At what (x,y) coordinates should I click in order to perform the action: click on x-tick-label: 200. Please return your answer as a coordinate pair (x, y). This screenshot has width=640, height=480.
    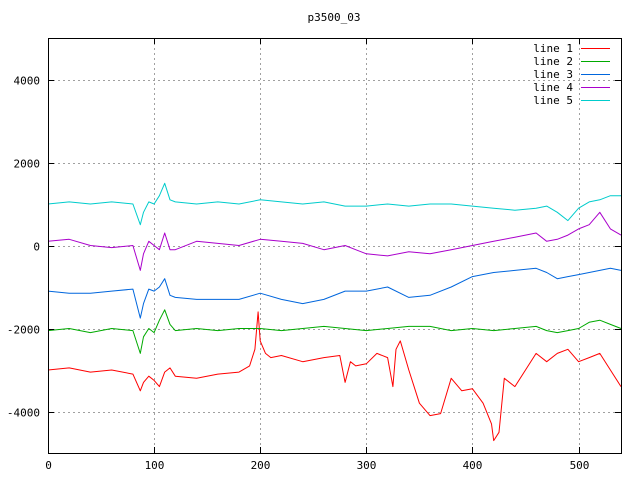
    Looking at the image, I should click on (261, 465).